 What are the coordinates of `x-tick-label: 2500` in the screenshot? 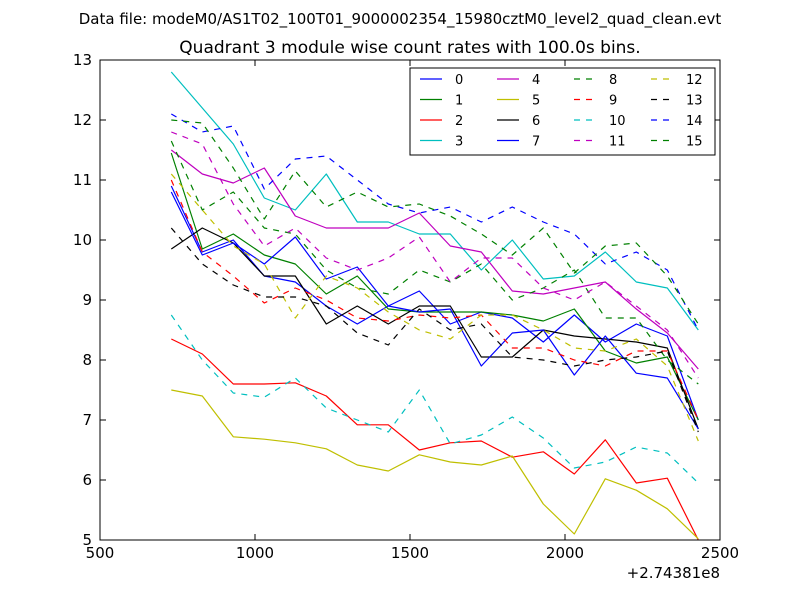 It's located at (720, 553).